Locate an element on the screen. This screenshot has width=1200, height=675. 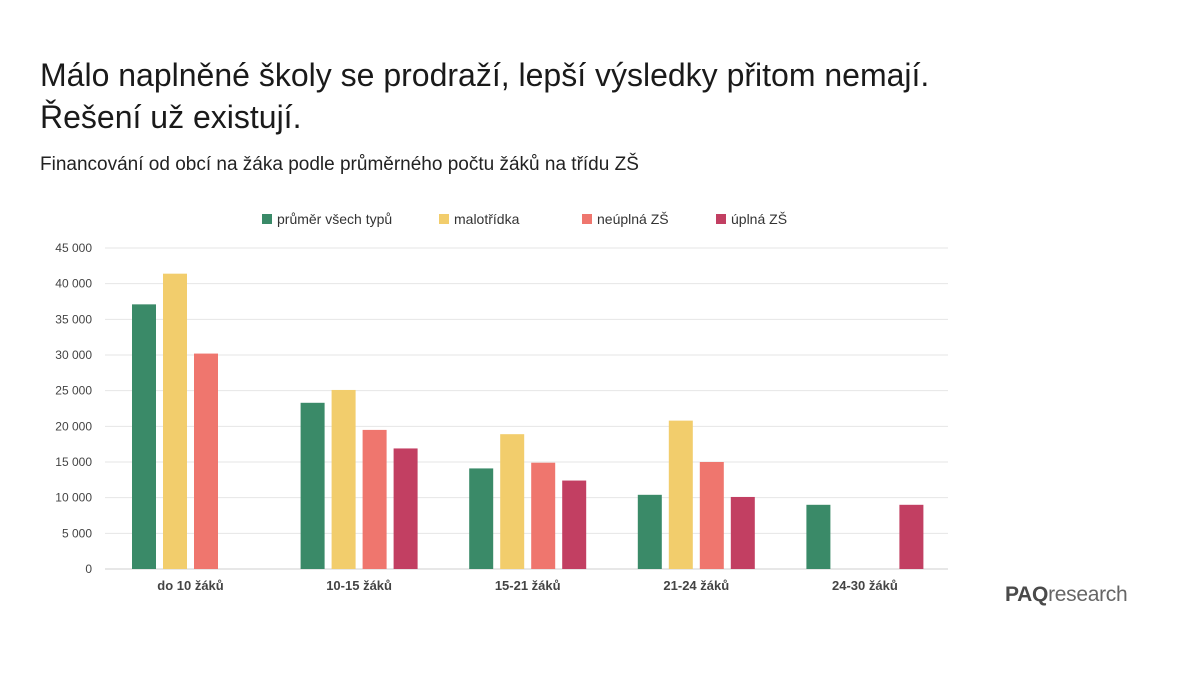
legend-label: průměr všech typů is located at coordinates (334, 219).